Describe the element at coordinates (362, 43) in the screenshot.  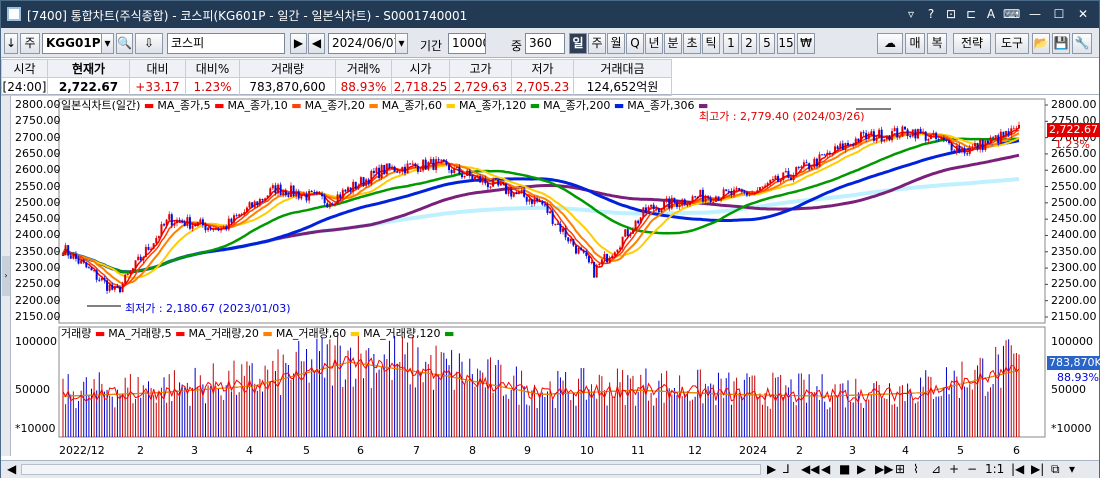
I see `date-input: 2024/06/07` at that location.